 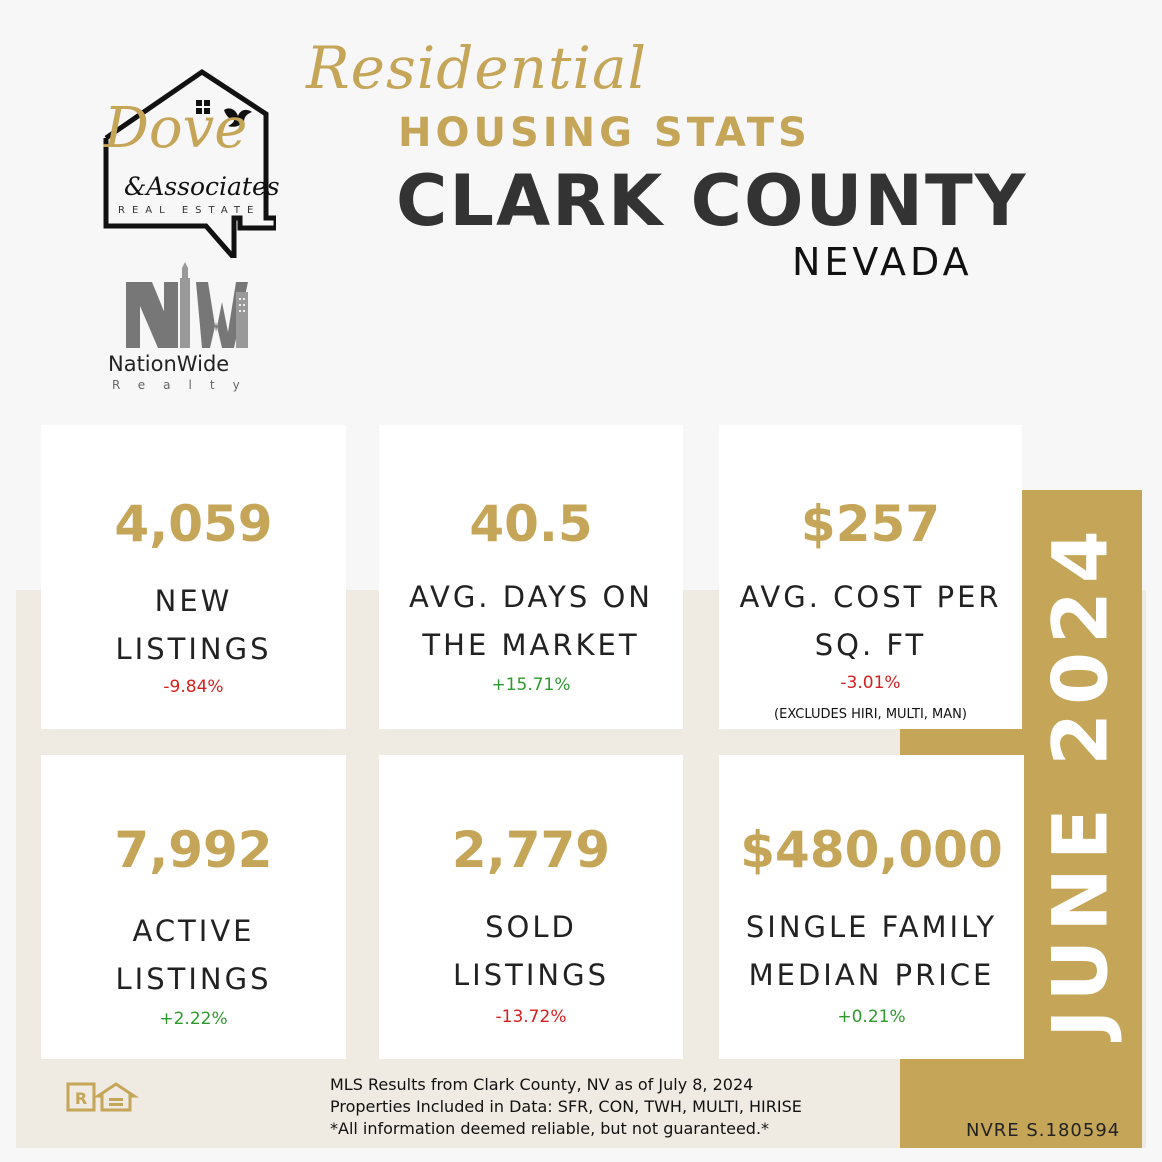 What do you see at coordinates (169, 364) in the screenshot?
I see `nationwide-logo-name: NationWide` at bounding box center [169, 364].